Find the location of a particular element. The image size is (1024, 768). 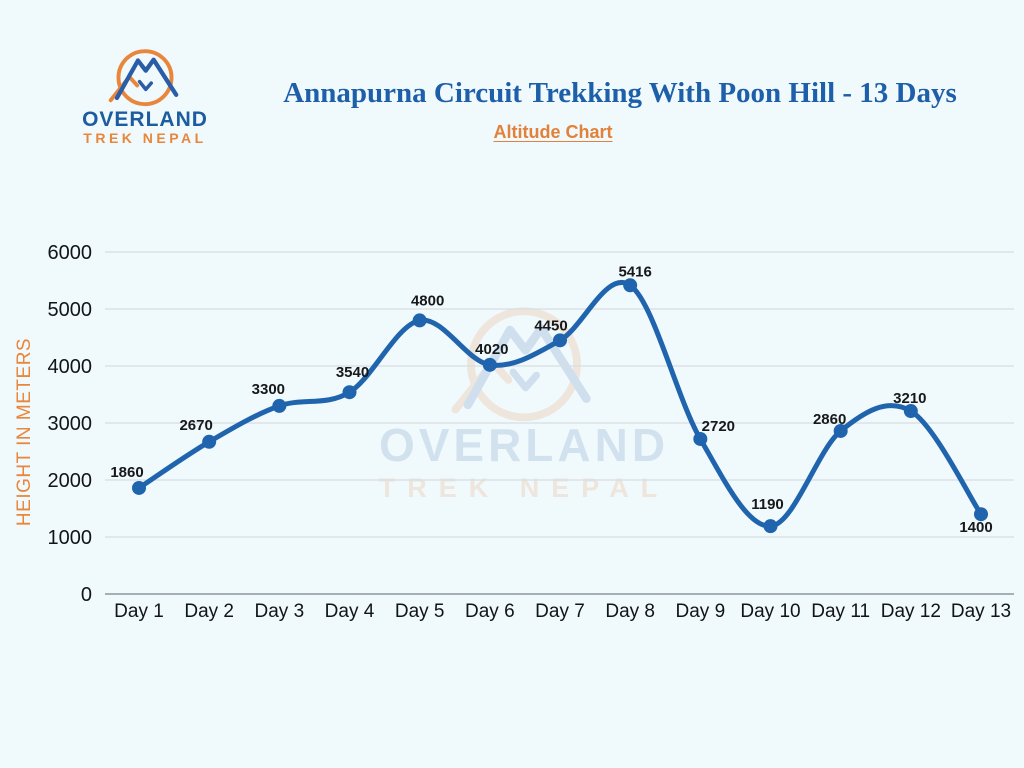

data-point-label: 5416 is located at coordinates (634, 271).